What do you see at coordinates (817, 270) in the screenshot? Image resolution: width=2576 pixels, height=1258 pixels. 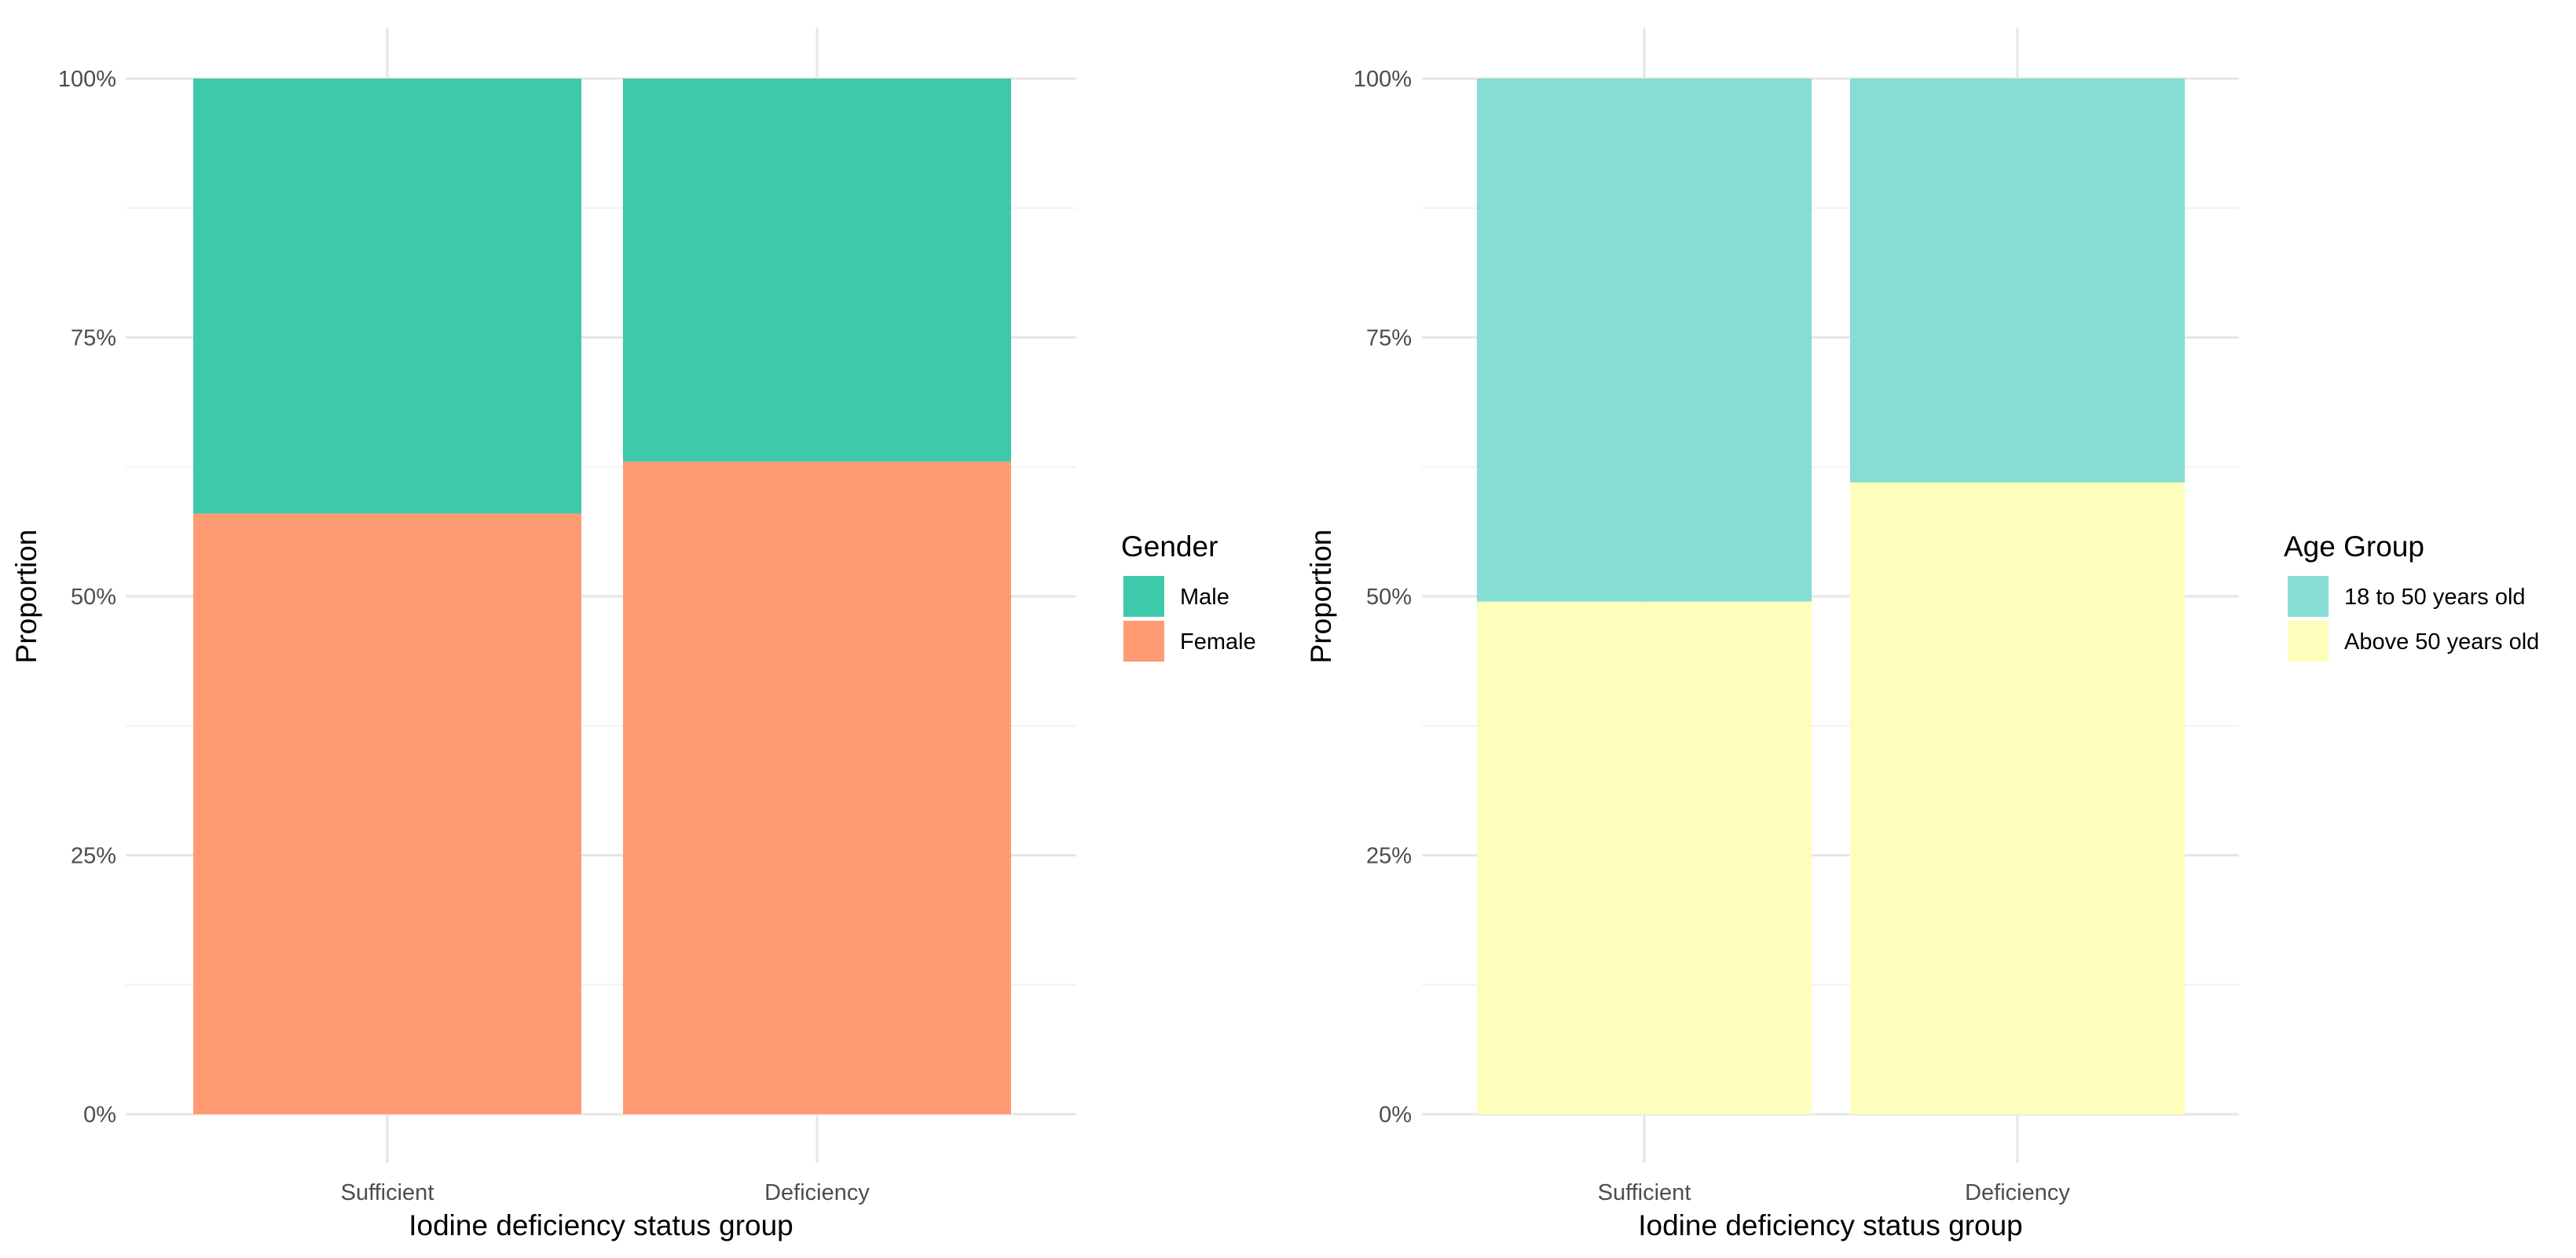 I see `bar-male-deficiency` at bounding box center [817, 270].